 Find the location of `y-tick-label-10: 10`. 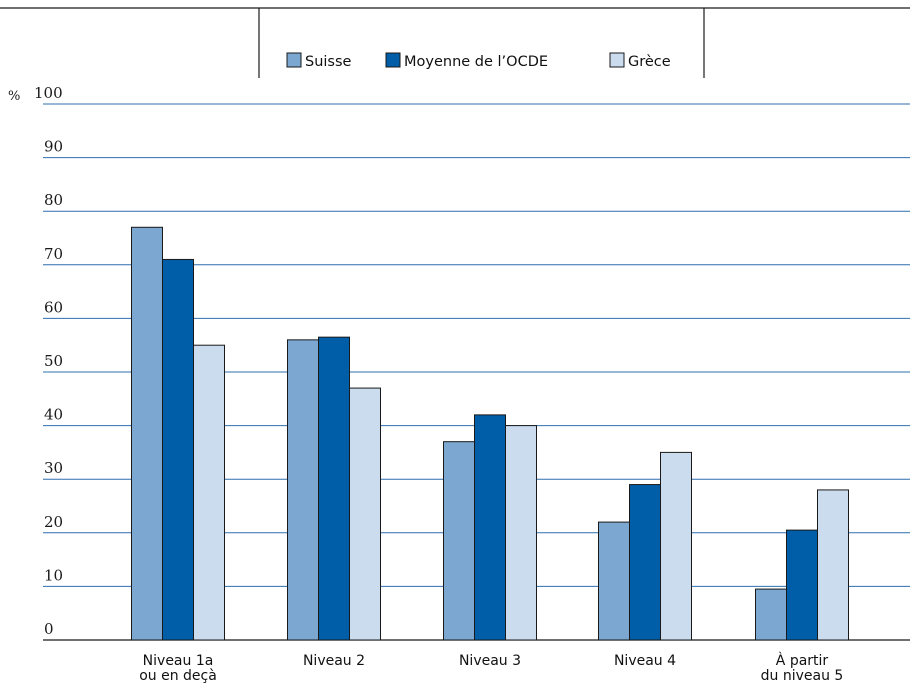

y-tick-label-10: 10 is located at coordinates (53, 575).